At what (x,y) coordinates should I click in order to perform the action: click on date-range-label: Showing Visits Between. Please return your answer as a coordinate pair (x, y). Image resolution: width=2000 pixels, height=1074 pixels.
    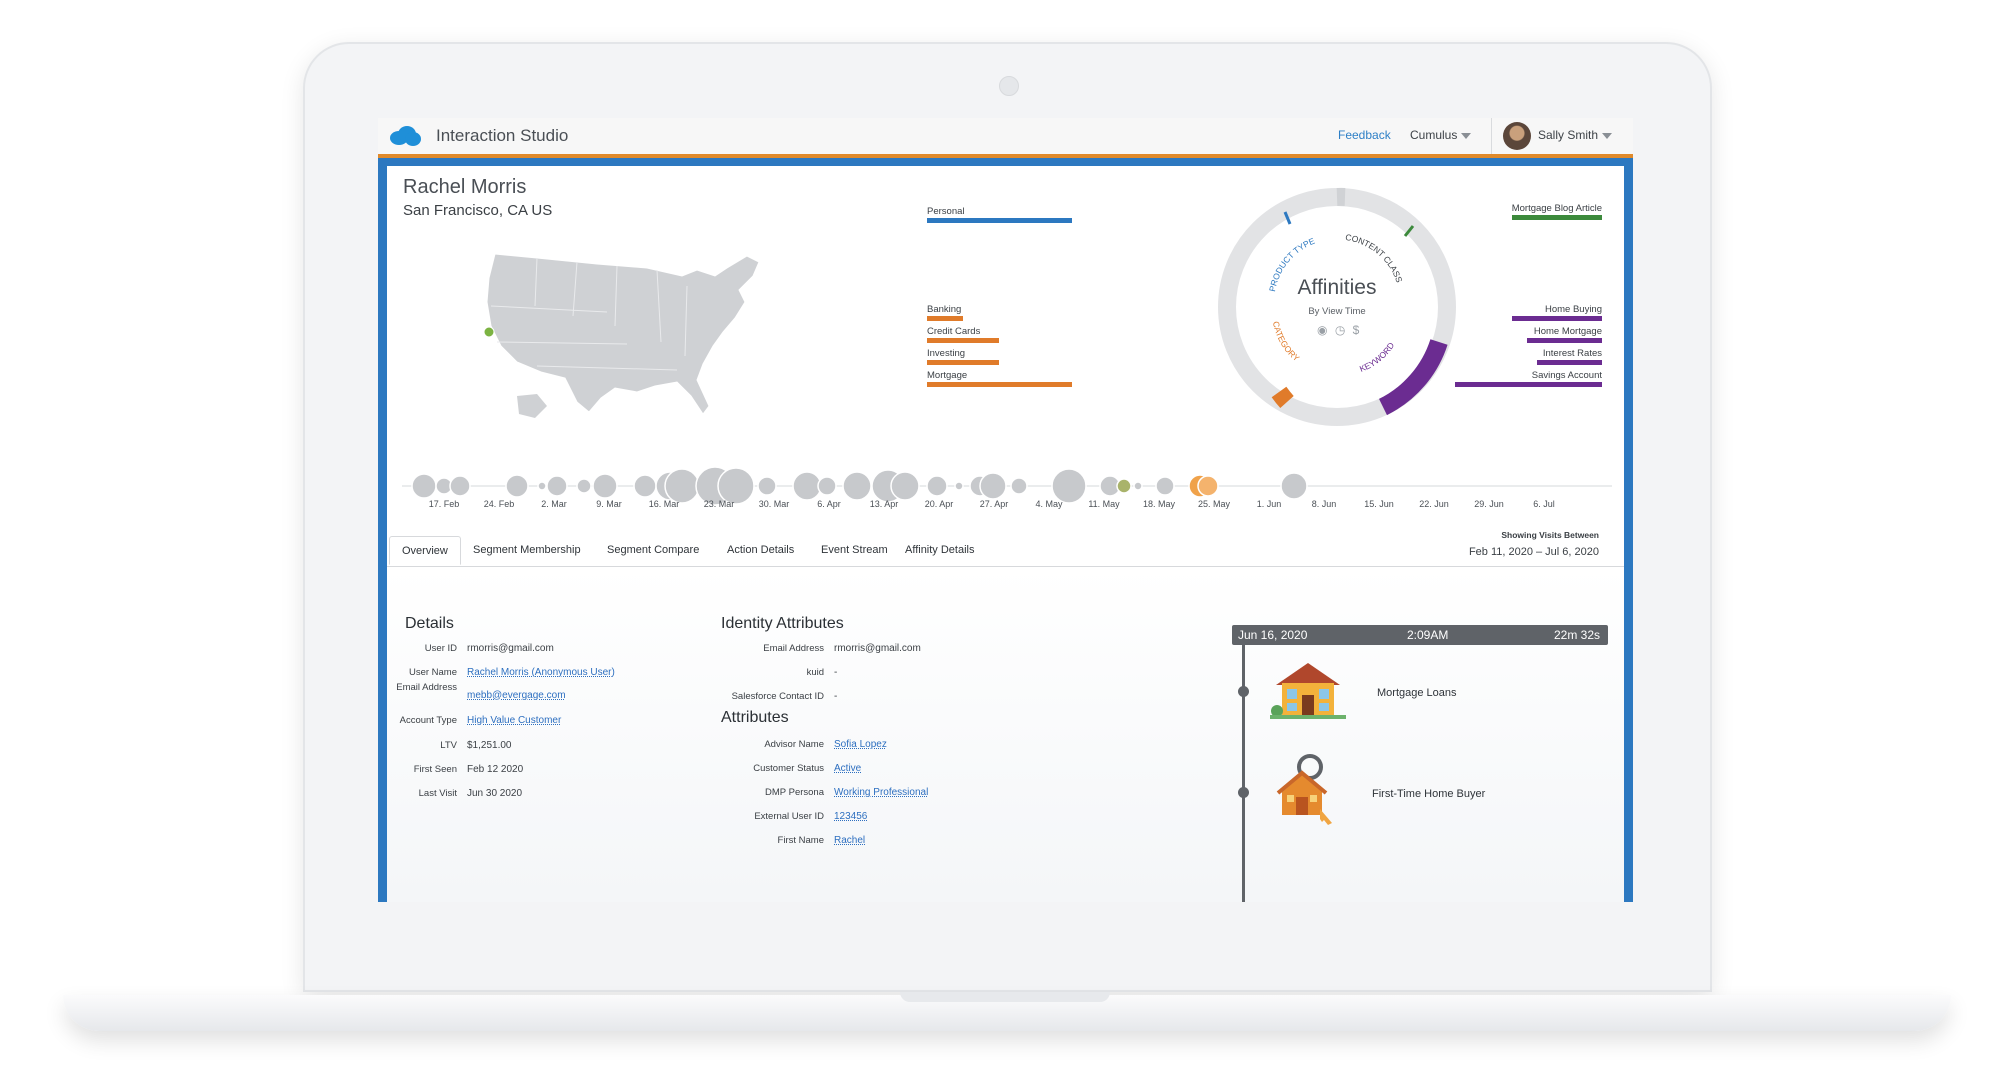
    Looking at the image, I should click on (1550, 535).